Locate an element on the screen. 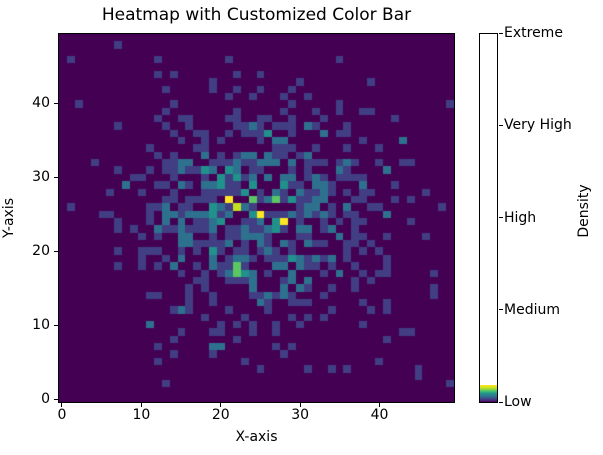  y-axis-label: Y-axis is located at coordinates (9, 218).